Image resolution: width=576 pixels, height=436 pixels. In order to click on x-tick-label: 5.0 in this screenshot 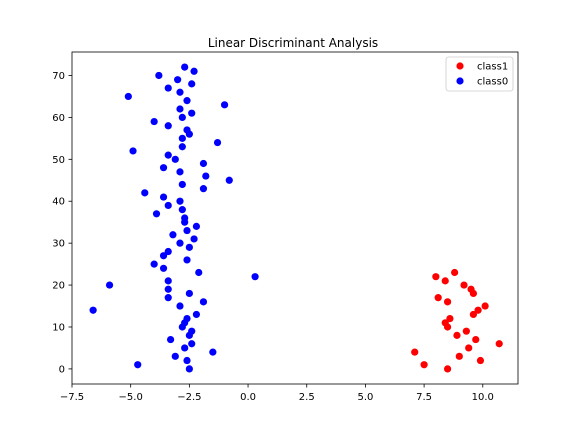, I will do `click(365, 397)`.